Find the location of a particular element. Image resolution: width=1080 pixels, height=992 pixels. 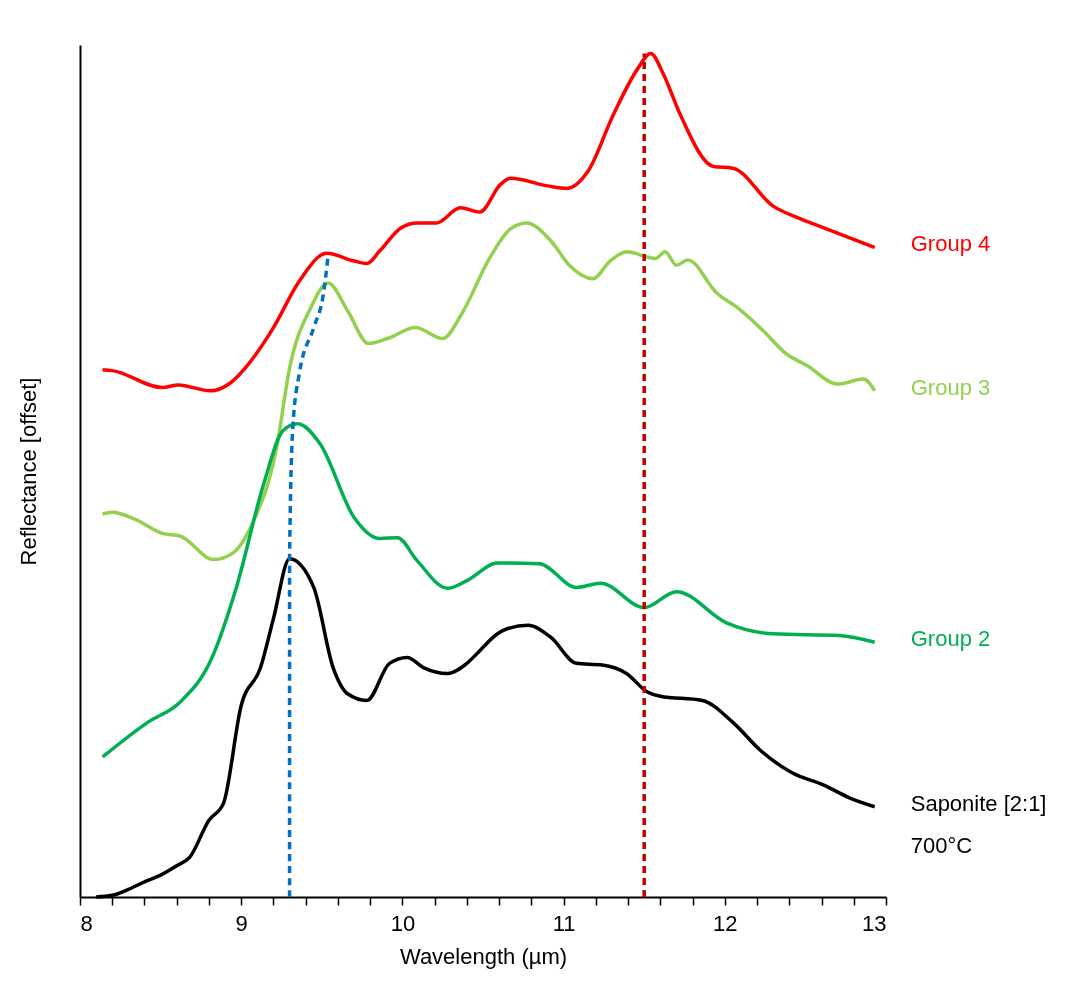

x-tick-label: 11 is located at coordinates (564, 923).